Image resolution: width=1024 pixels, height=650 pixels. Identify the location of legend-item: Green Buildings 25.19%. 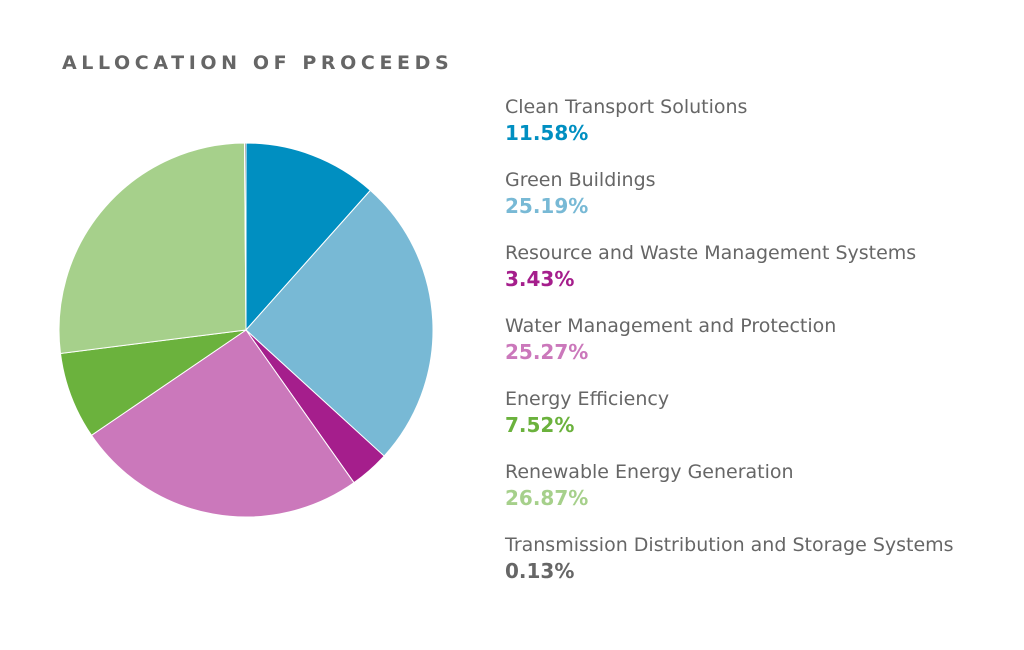
(729, 204).